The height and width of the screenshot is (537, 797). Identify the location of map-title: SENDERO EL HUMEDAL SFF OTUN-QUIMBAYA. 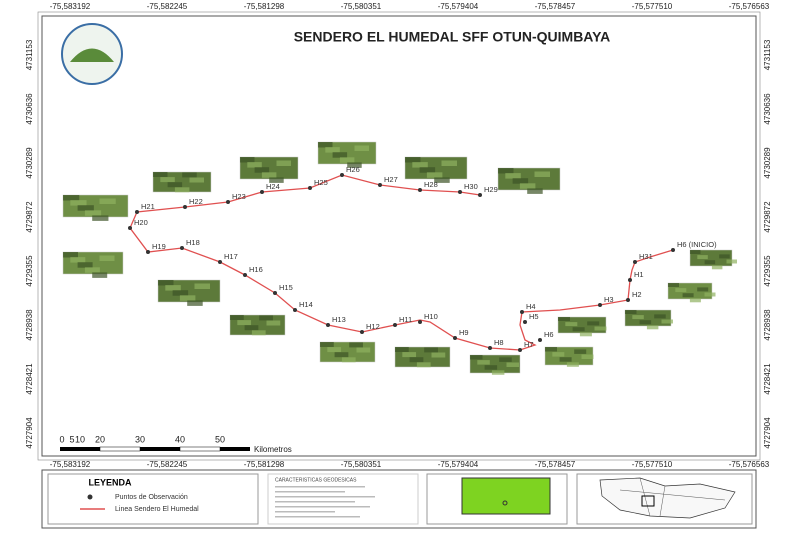
(452, 37).